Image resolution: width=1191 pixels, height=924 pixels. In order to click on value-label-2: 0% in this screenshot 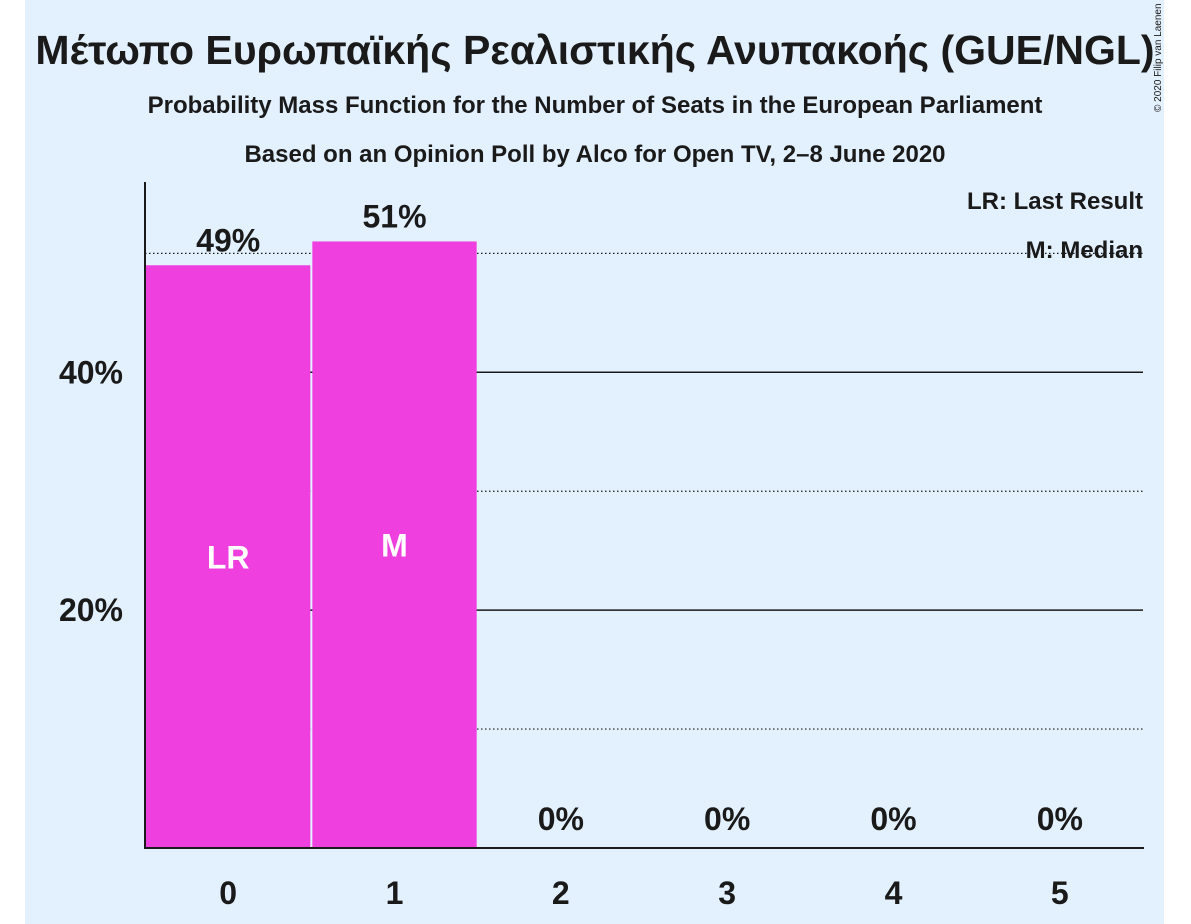, I will do `click(561, 819)`.